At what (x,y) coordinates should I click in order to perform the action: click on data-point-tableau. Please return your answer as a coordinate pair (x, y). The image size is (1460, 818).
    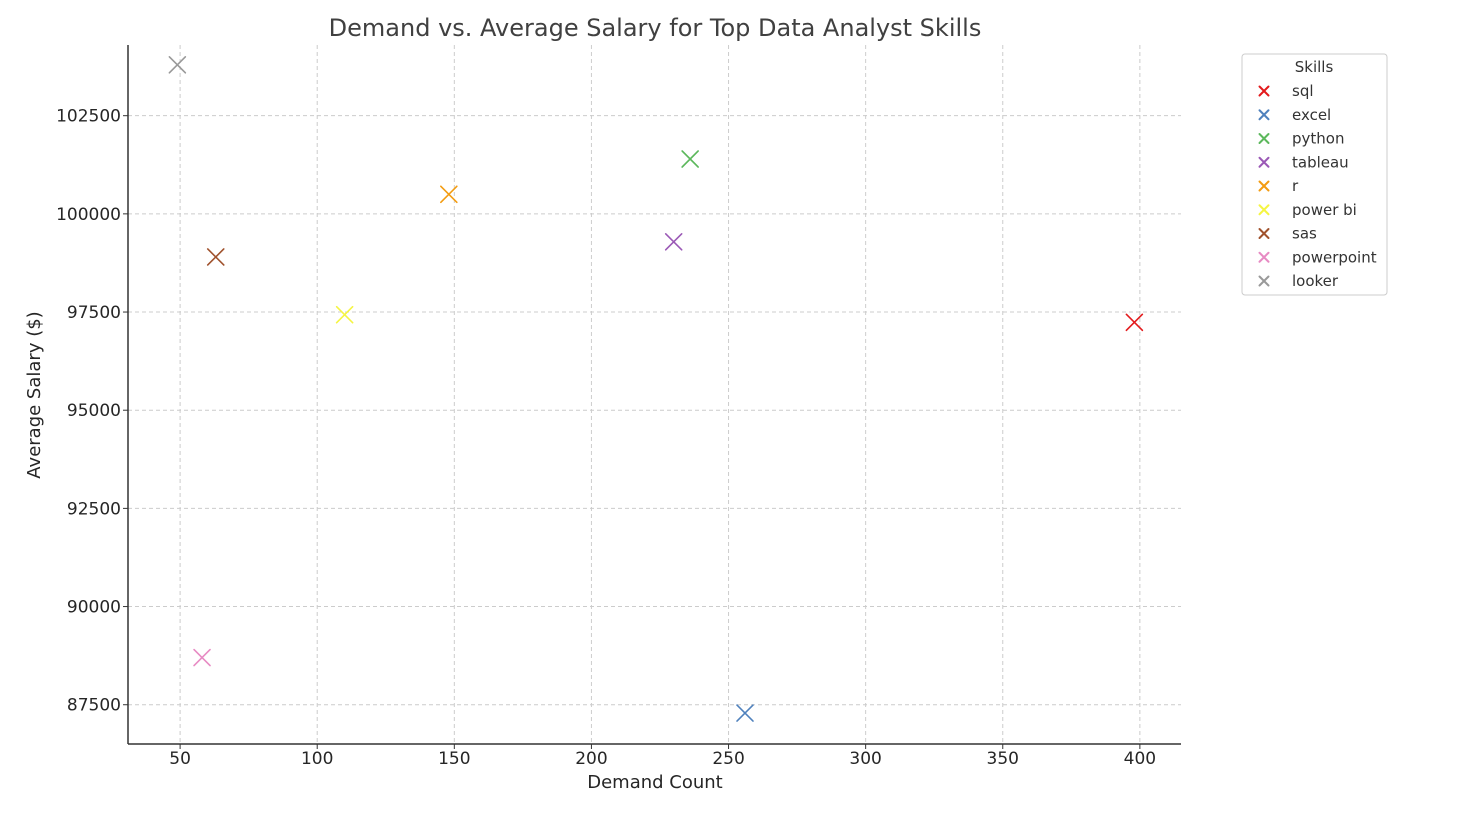
    Looking at the image, I should click on (673, 242).